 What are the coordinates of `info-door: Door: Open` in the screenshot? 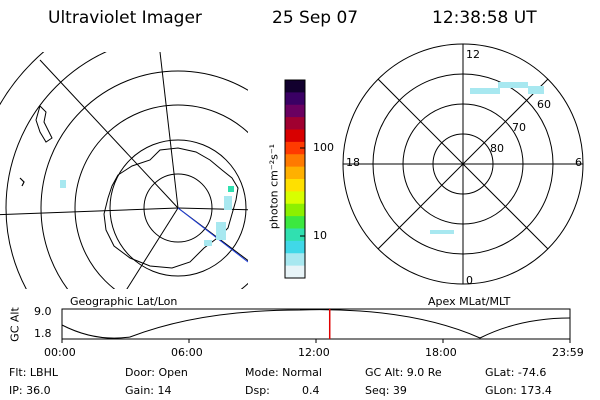 It's located at (156, 372).